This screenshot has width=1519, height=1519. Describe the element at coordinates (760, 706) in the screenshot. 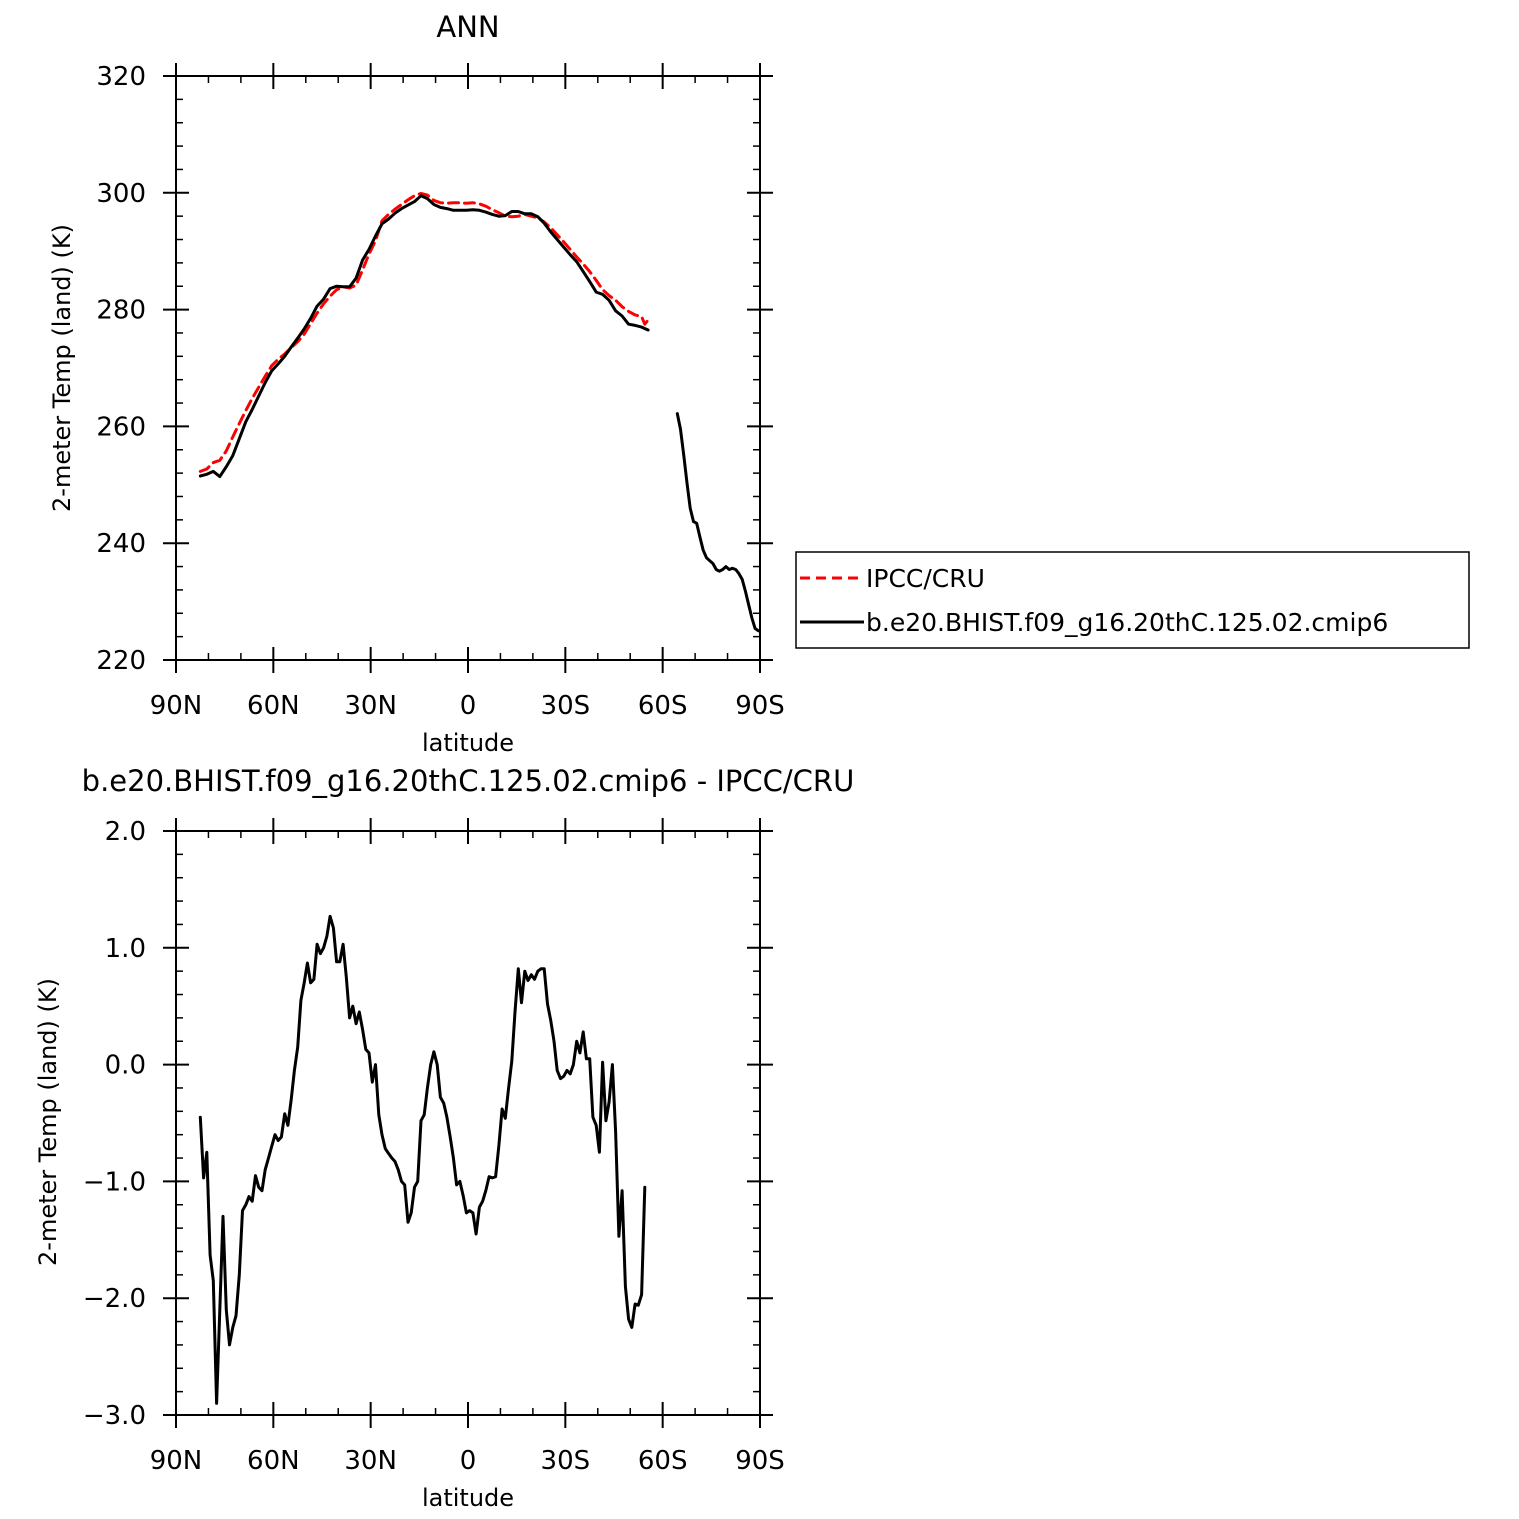

I see `top-x-tick-label: 90S` at that location.